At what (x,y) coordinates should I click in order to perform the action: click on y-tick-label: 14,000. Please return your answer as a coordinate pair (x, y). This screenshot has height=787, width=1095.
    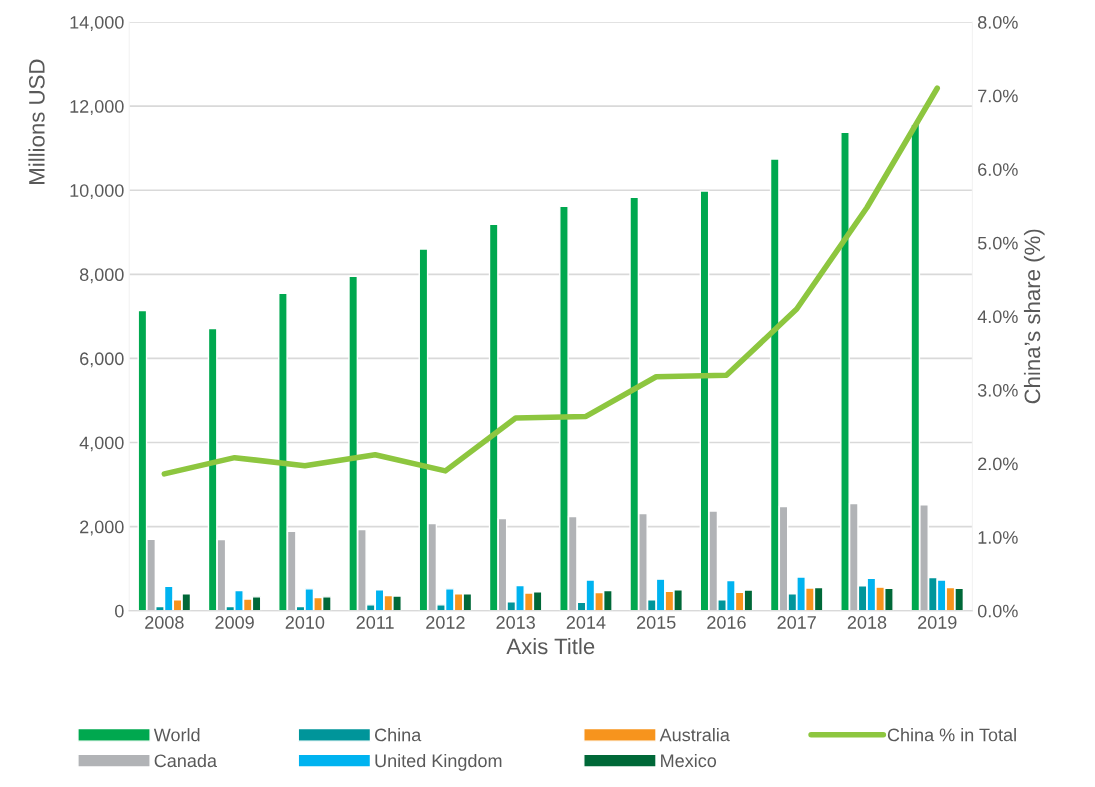
    Looking at the image, I should click on (97, 23).